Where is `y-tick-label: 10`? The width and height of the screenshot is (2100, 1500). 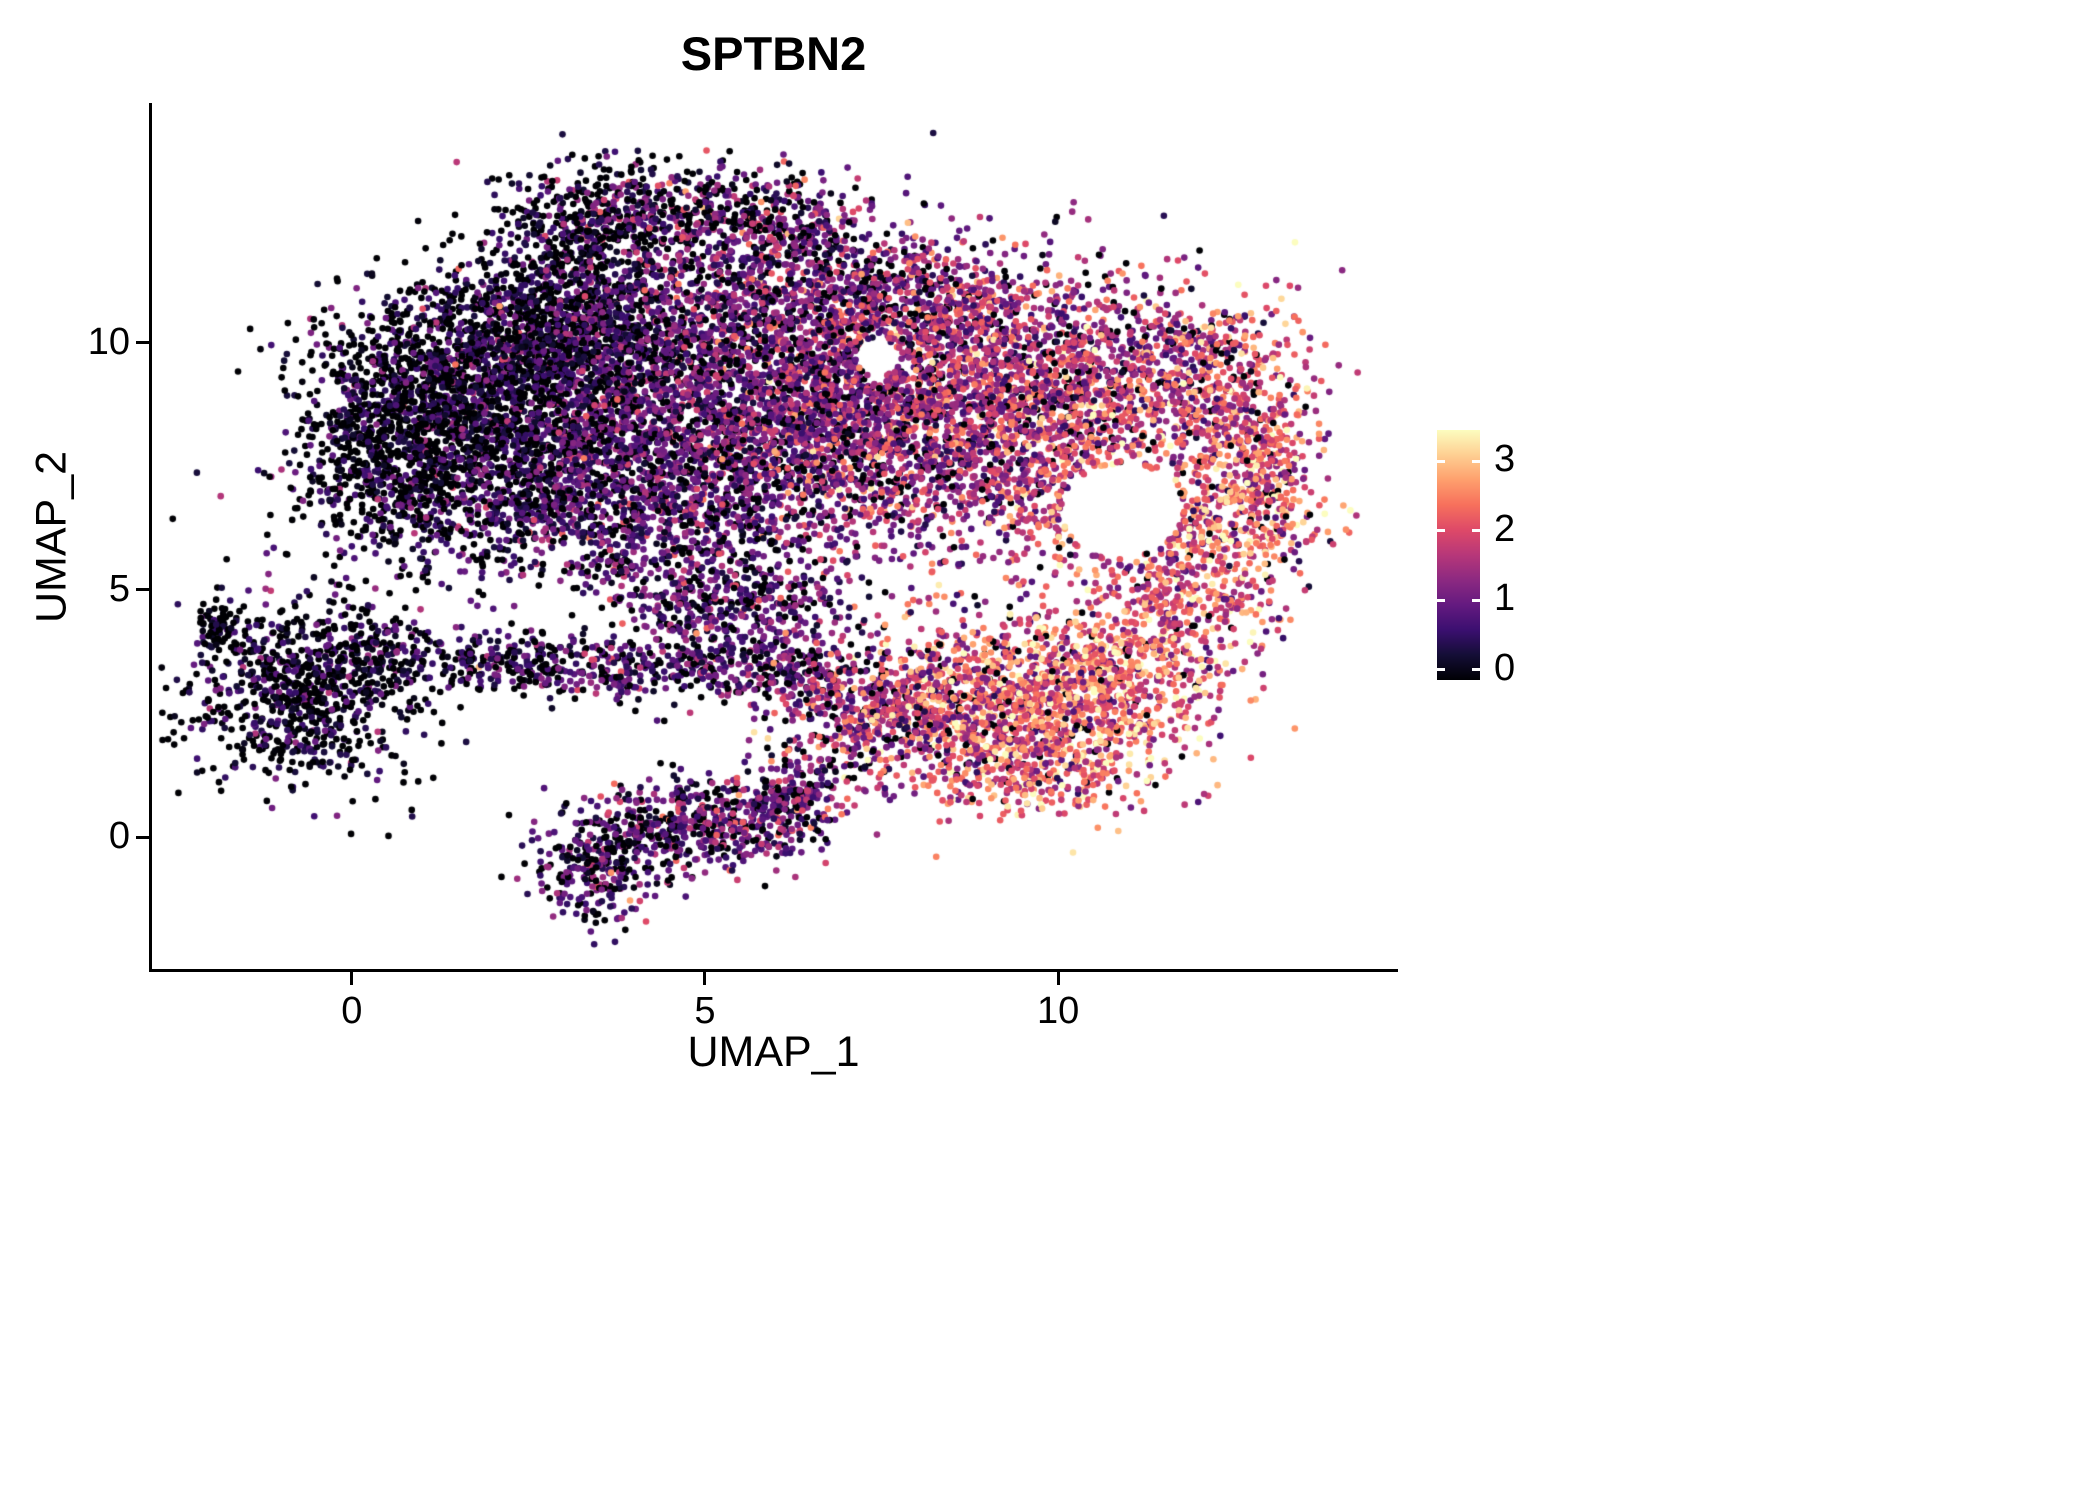 y-tick-label: 10 is located at coordinates (108, 341).